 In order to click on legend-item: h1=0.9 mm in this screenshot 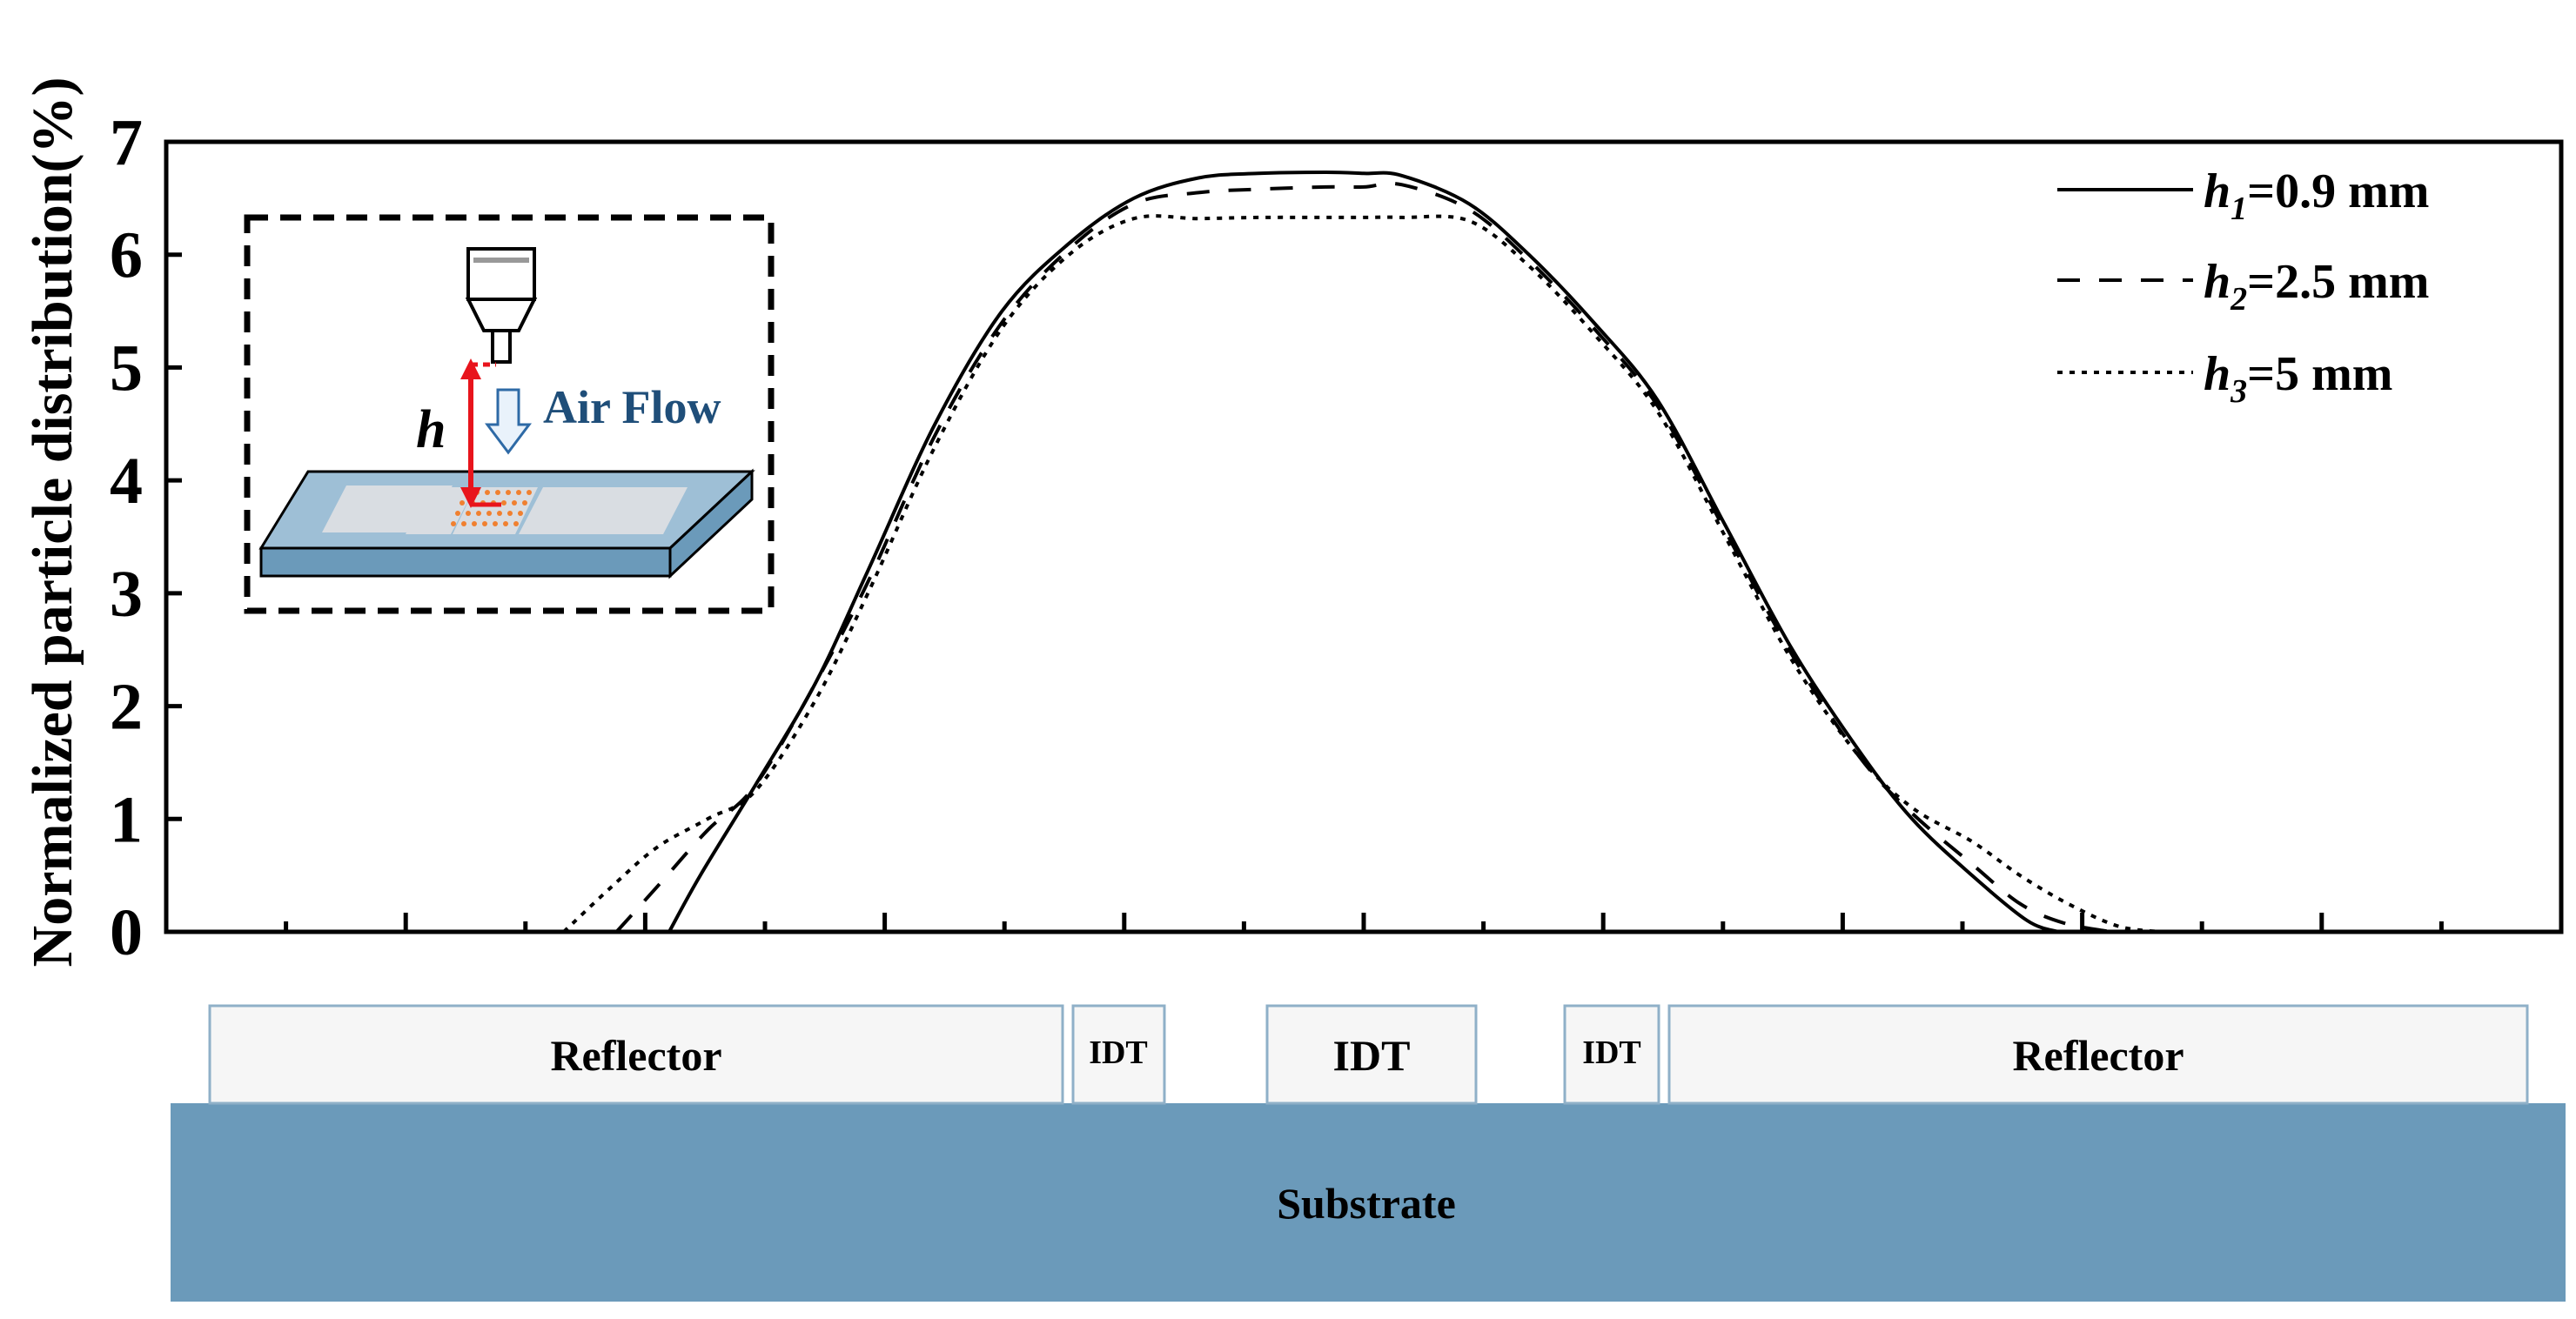, I will do `click(2243, 196)`.